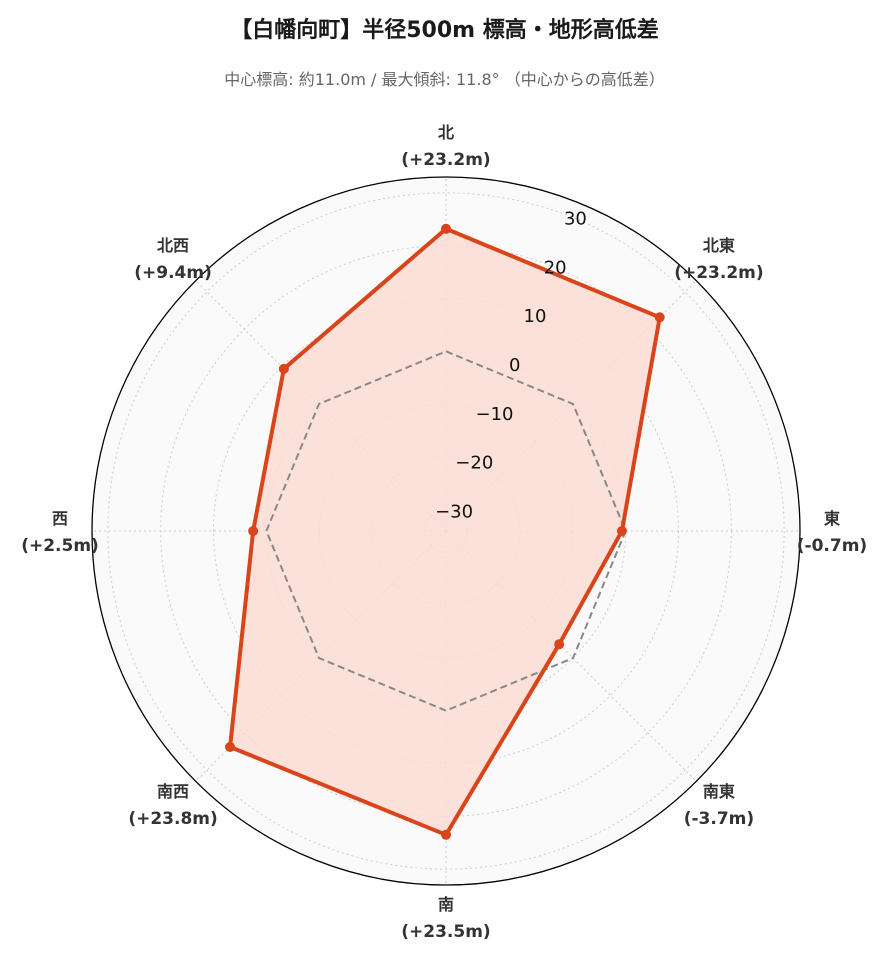 This screenshot has width=889, height=962. Describe the element at coordinates (445, 160) in the screenshot. I see `direction-value-0: (+23.2m)` at that location.